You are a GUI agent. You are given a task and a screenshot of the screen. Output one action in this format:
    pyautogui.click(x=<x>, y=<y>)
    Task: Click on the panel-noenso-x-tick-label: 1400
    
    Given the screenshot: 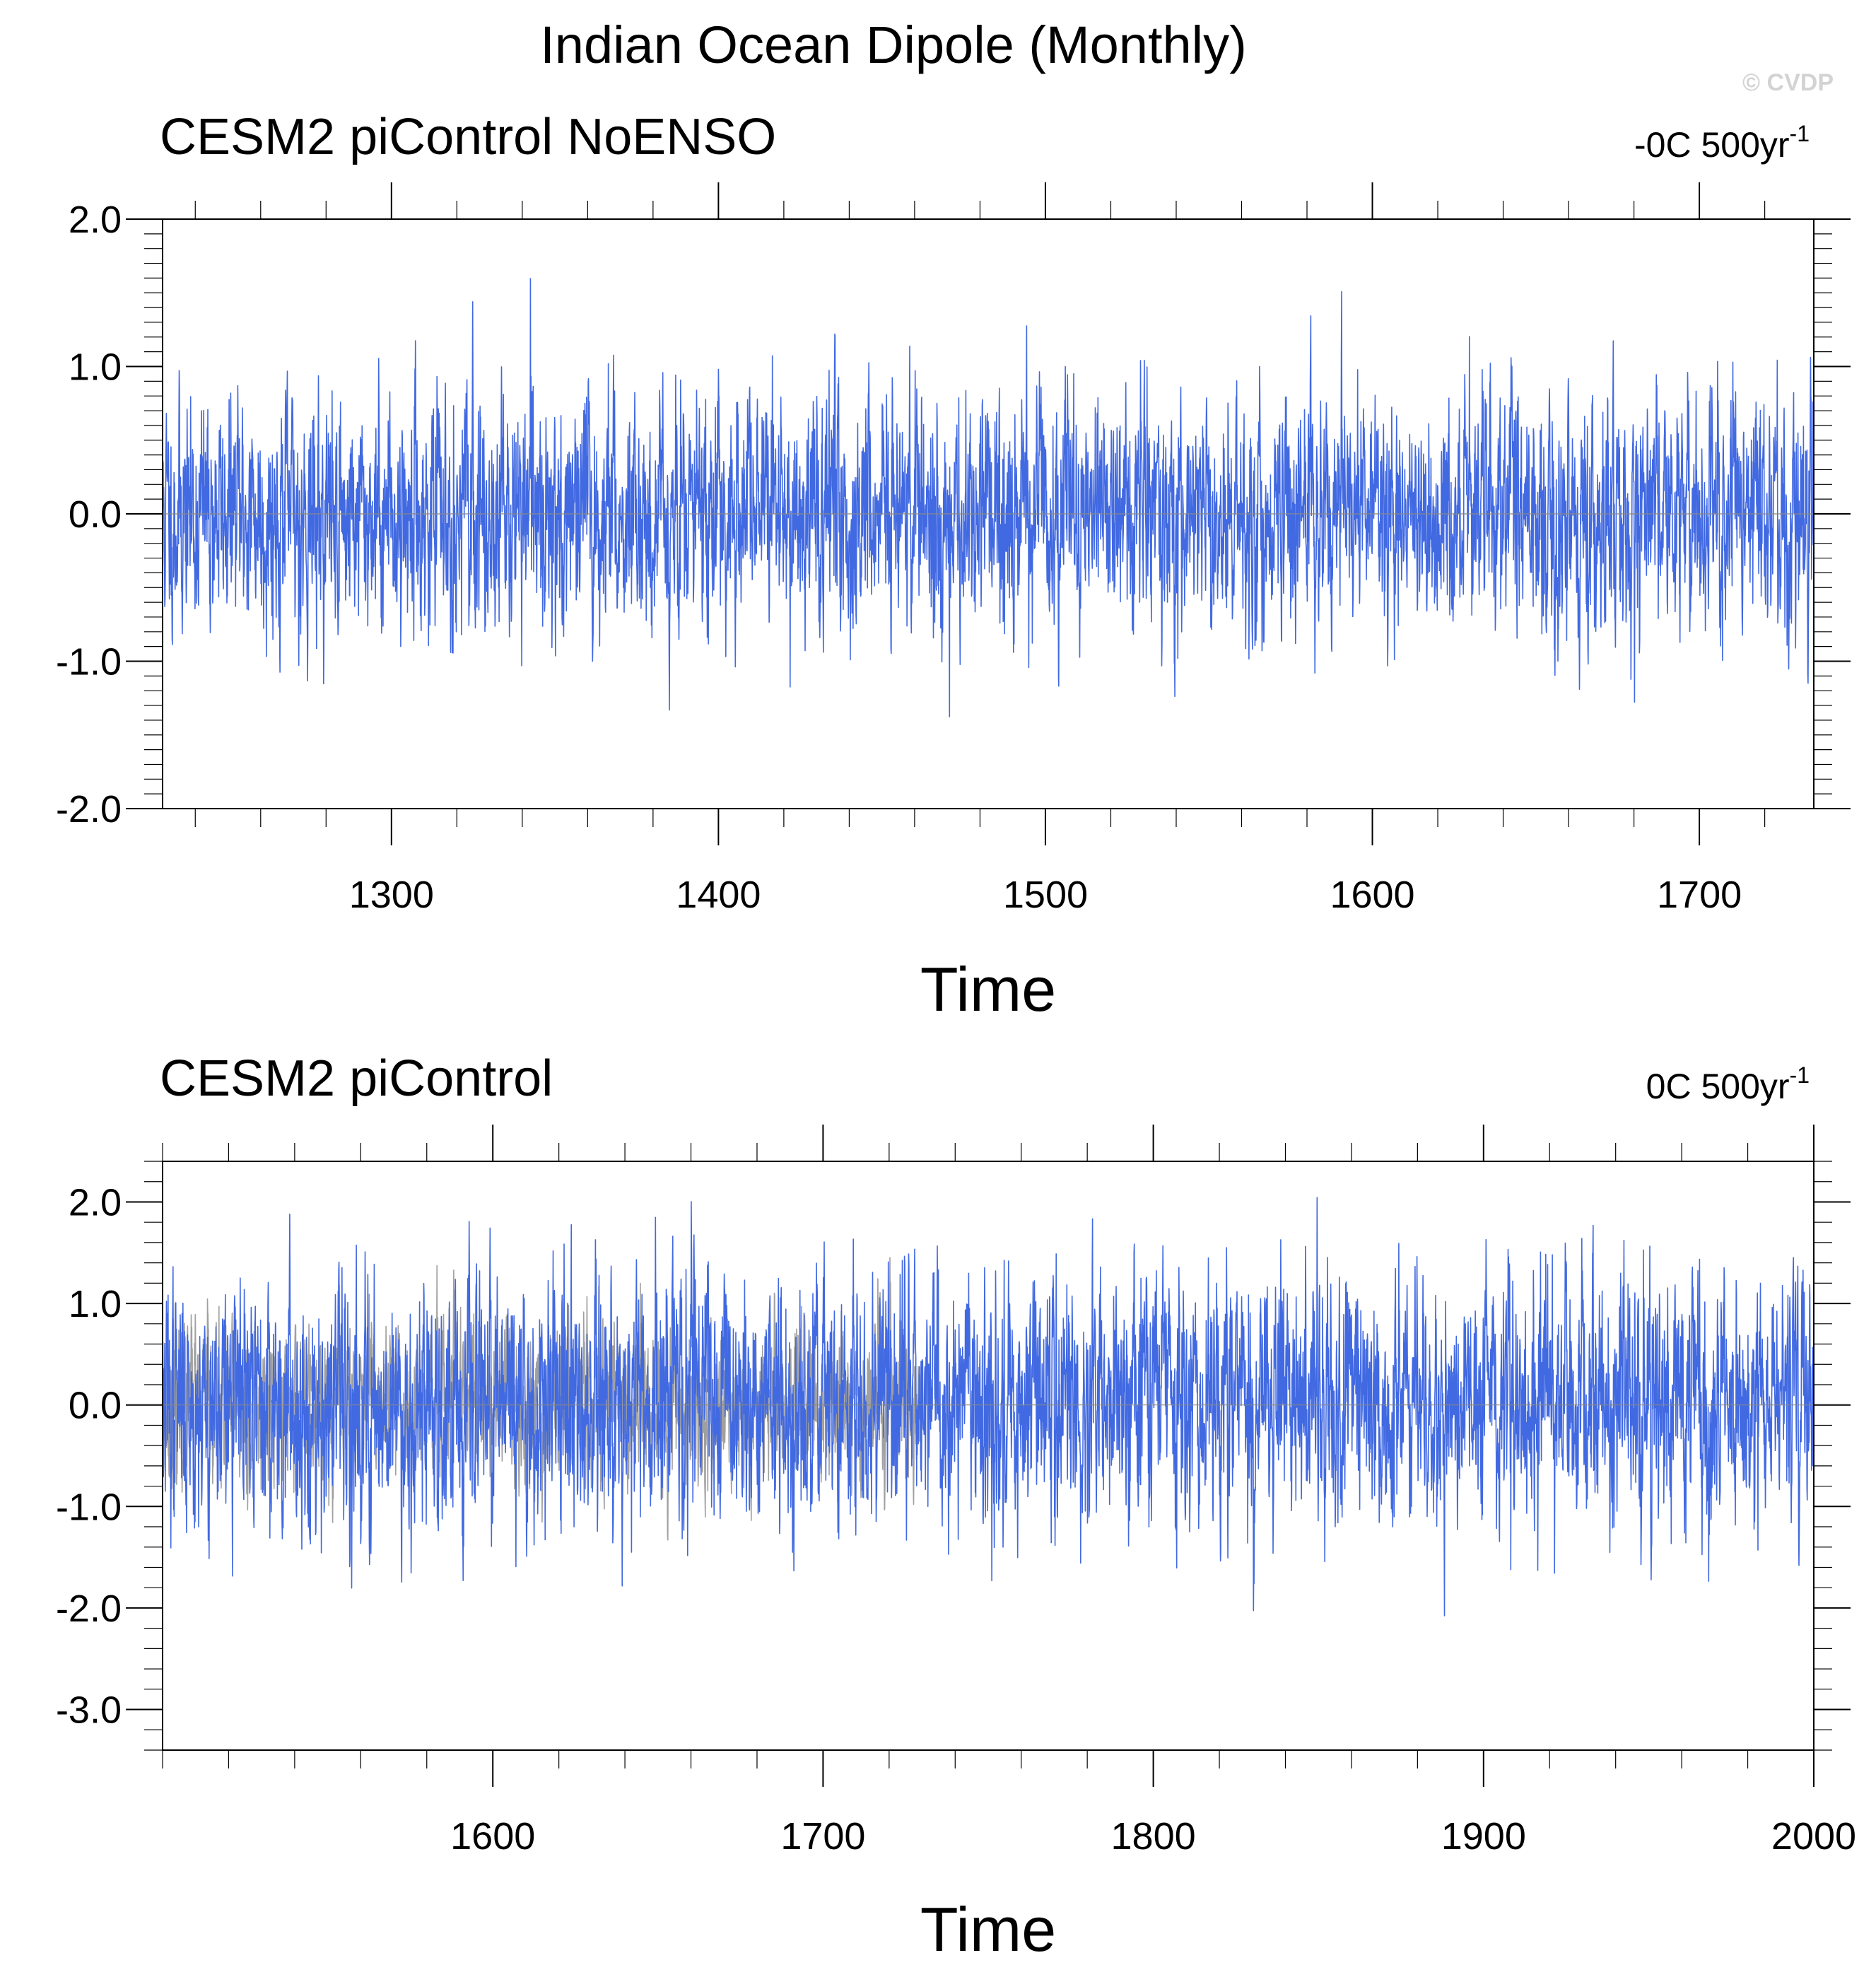 What is the action you would take?
    pyautogui.click(x=718, y=895)
    